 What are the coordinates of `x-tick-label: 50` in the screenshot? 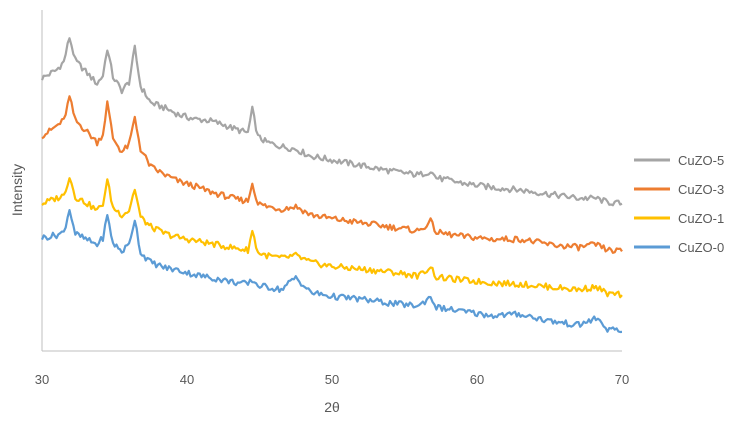 It's located at (332, 379).